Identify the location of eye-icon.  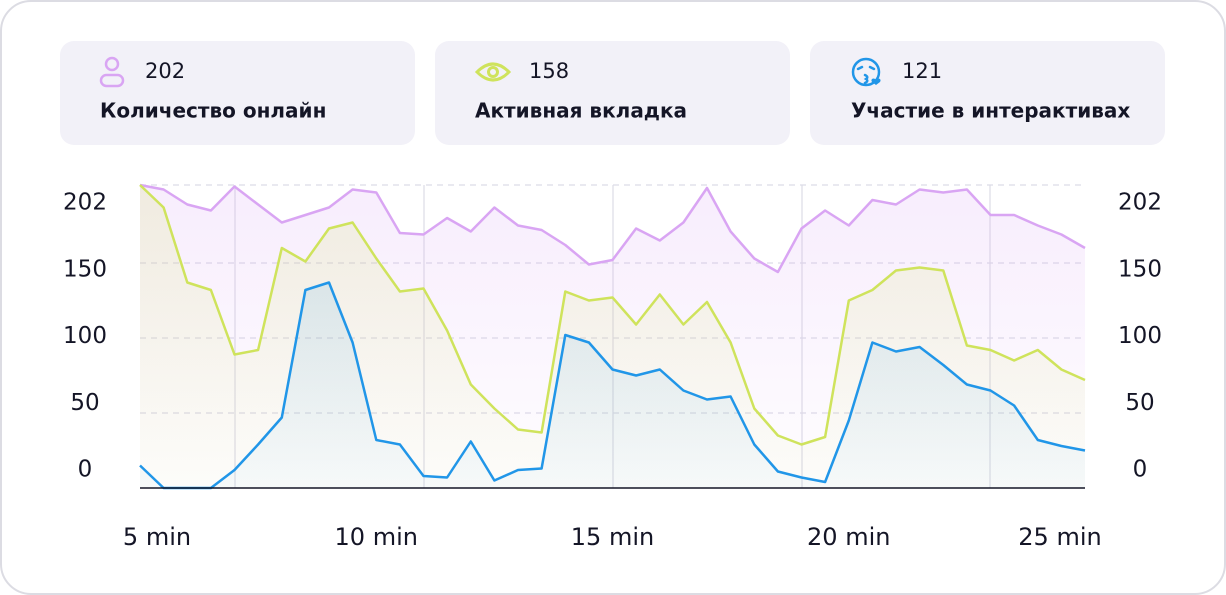
(493, 72).